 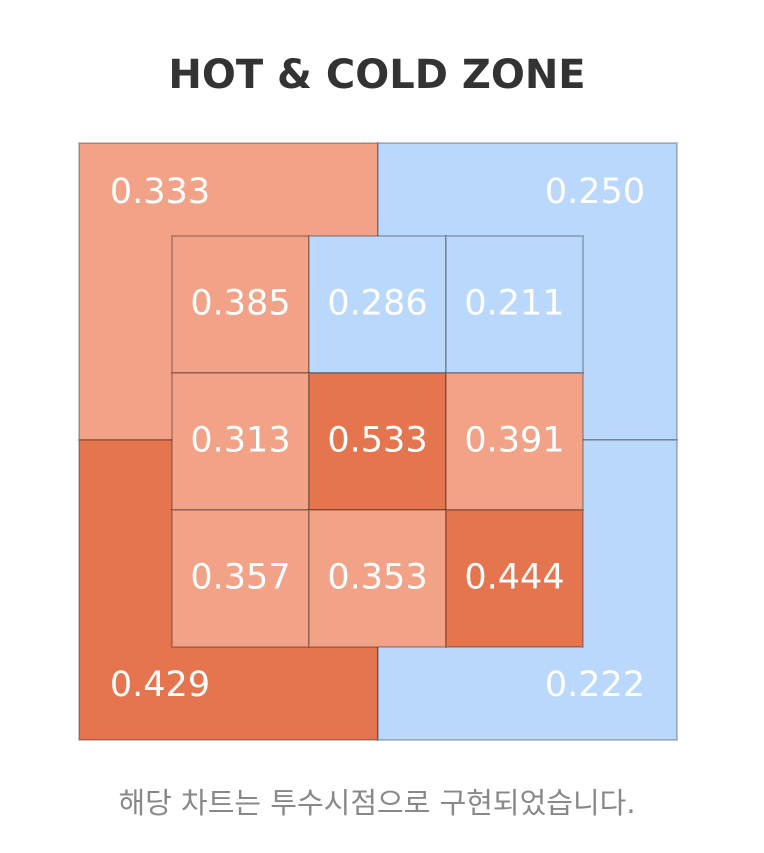 What do you see at coordinates (377, 304) in the screenshot?
I see `cell-value: 0.286` at bounding box center [377, 304].